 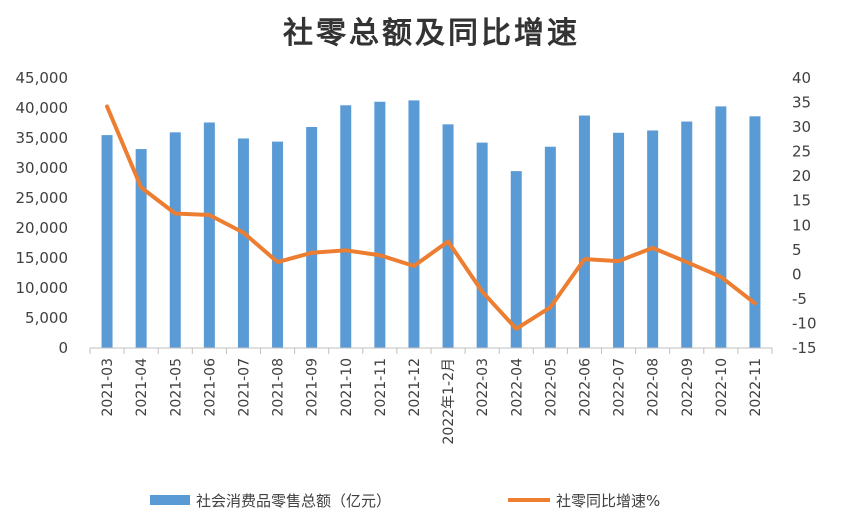 I want to click on left-tick-label: 5,000, so click(x=46, y=318).